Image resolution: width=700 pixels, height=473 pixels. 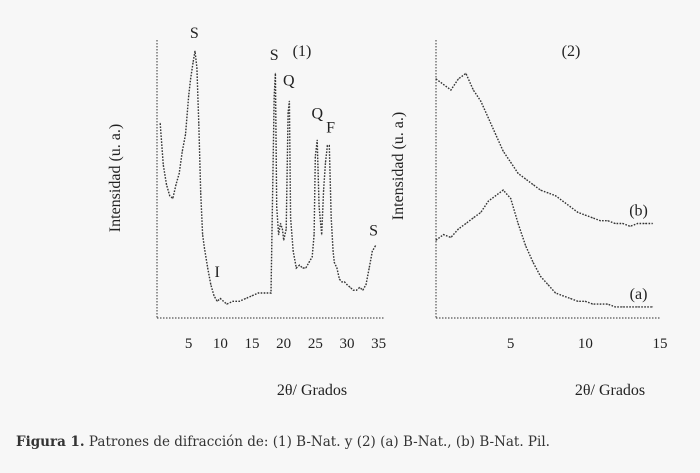 I want to click on x-tick-label-2: 10, so click(x=585, y=344).